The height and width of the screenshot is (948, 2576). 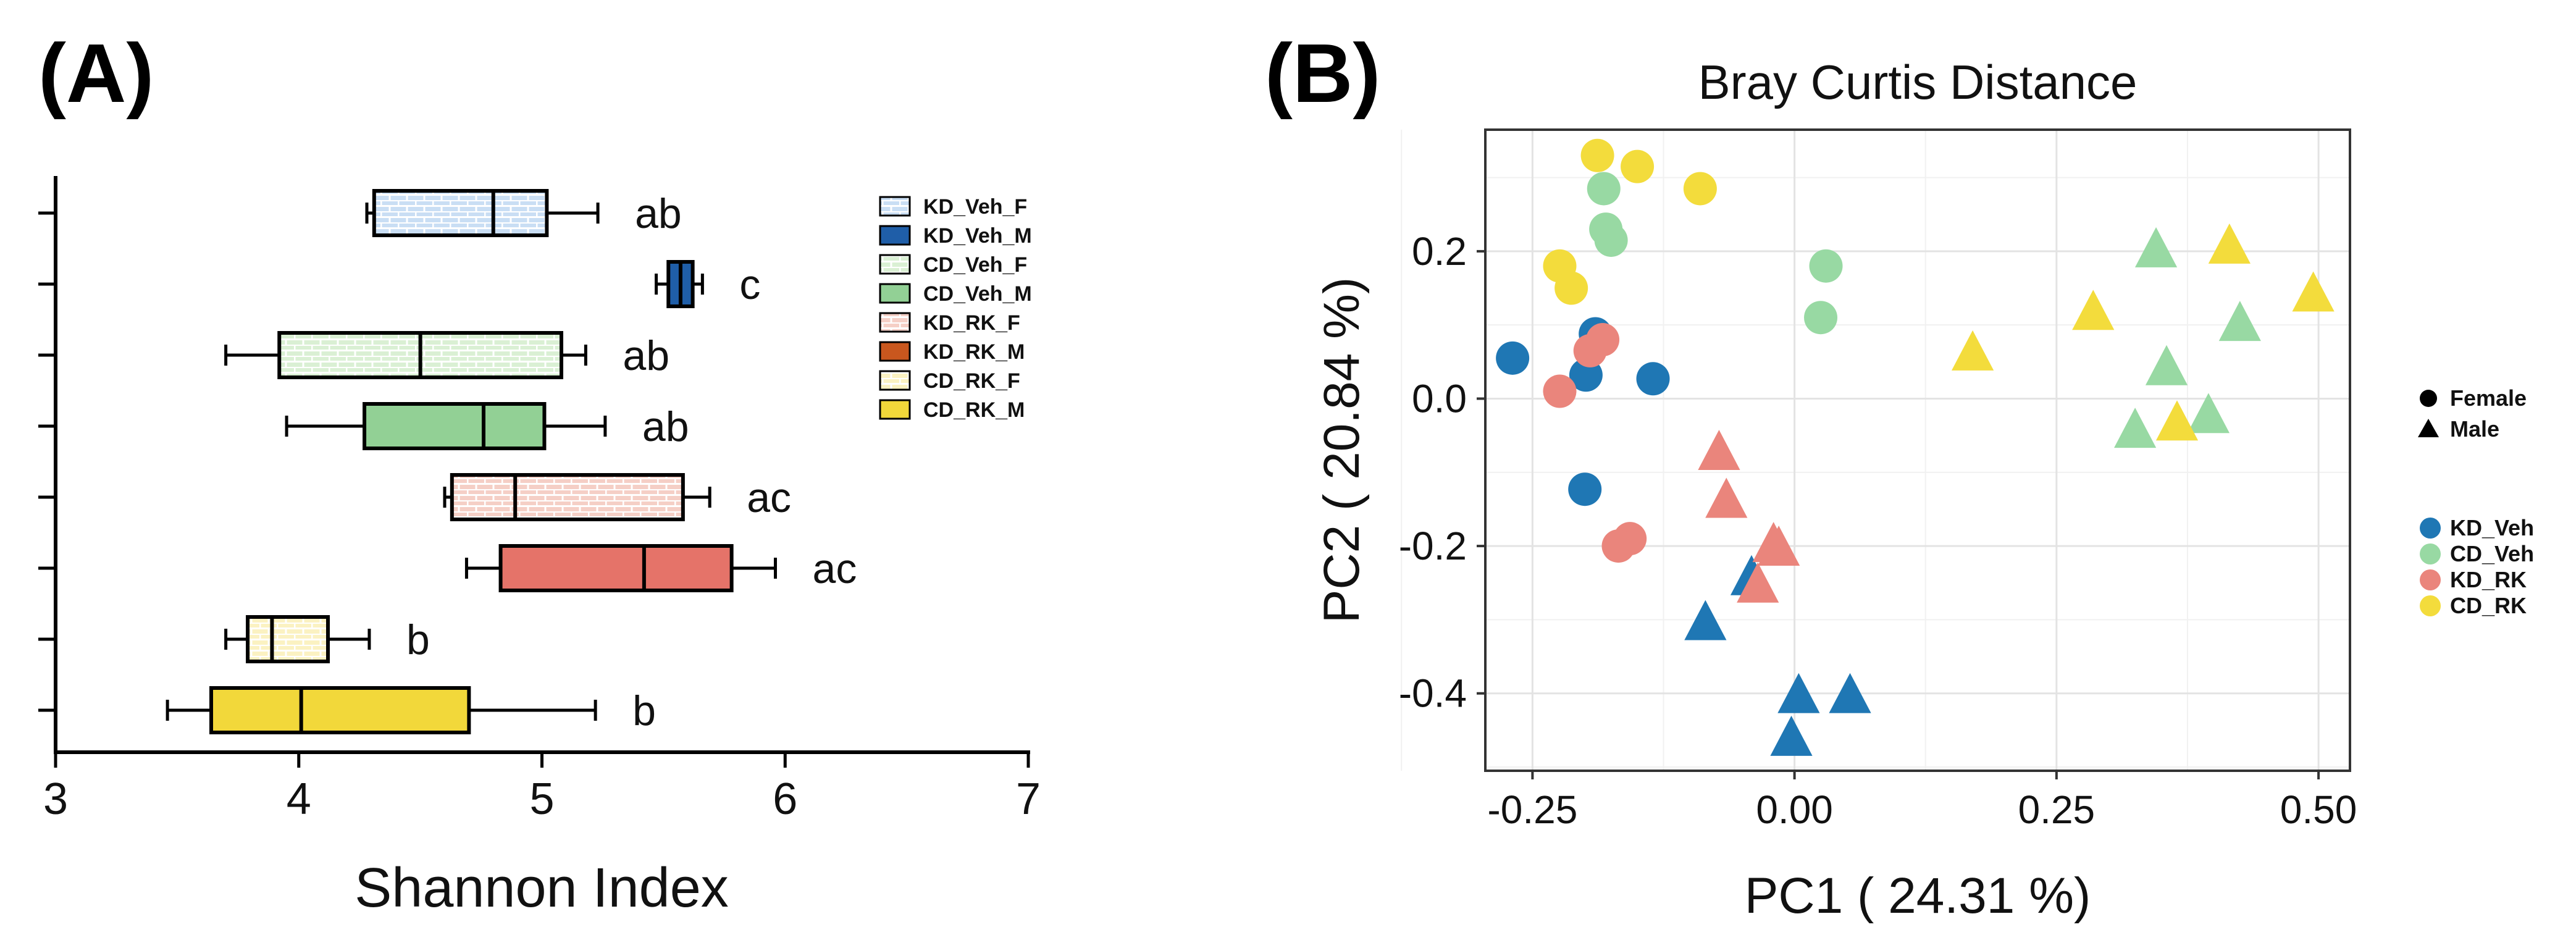 What do you see at coordinates (55, 799) in the screenshot?
I see `x-tick-label: 3` at bounding box center [55, 799].